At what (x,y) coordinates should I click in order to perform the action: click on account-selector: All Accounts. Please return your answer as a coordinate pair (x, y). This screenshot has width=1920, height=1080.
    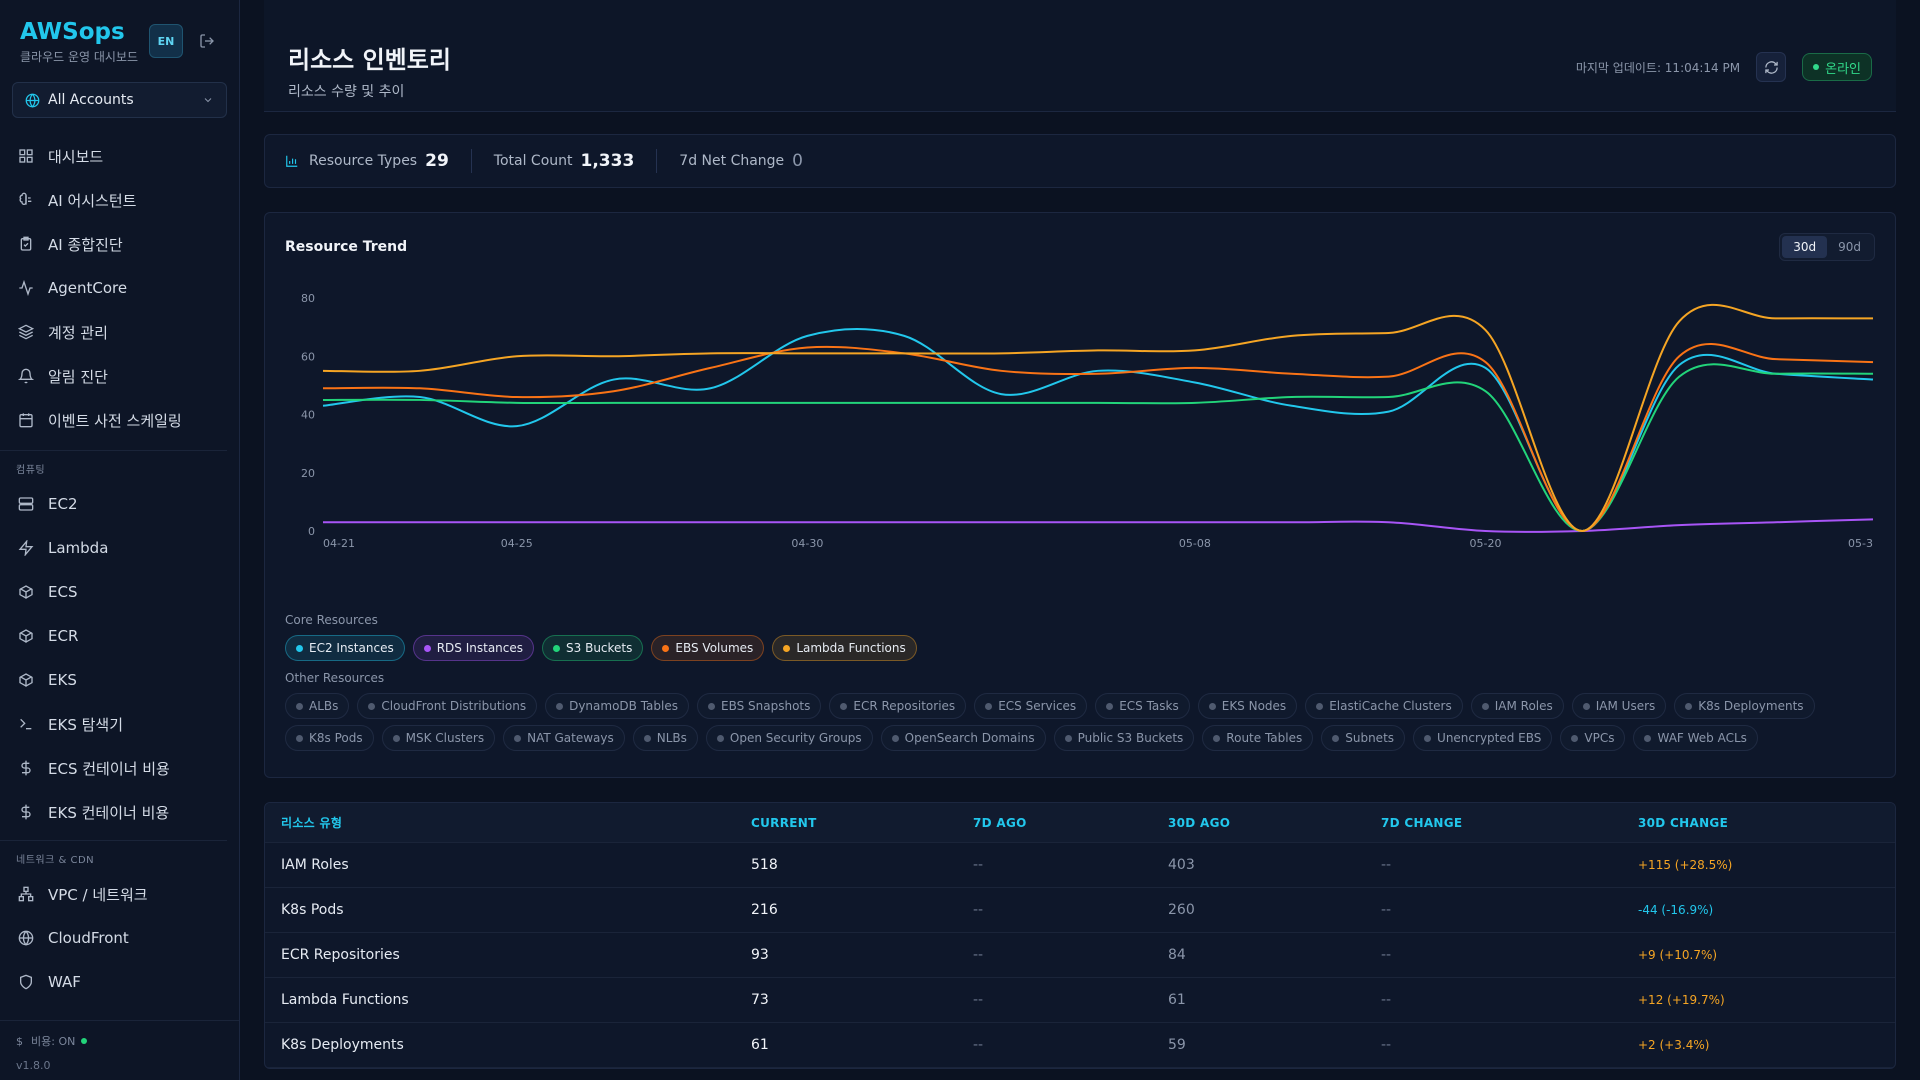
    Looking at the image, I should click on (119, 100).